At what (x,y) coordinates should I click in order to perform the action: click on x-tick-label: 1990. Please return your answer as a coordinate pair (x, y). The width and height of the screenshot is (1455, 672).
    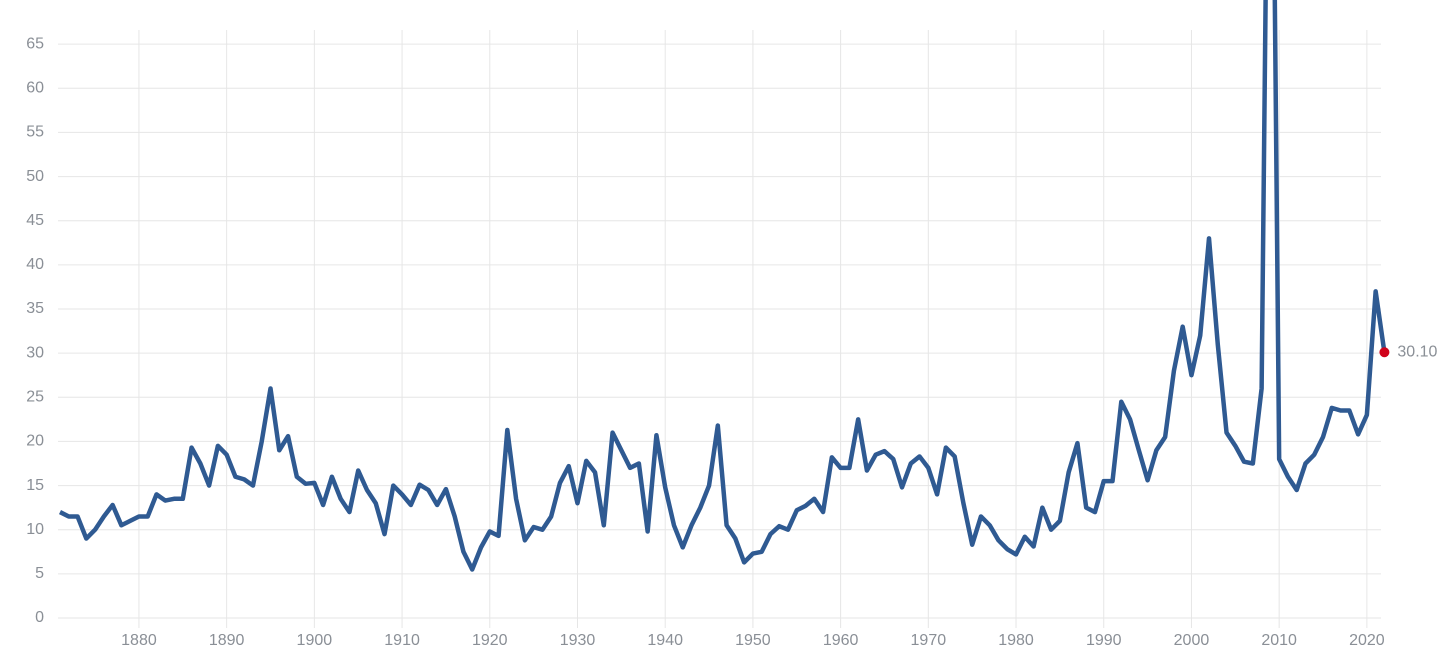
    Looking at the image, I should click on (1104, 640).